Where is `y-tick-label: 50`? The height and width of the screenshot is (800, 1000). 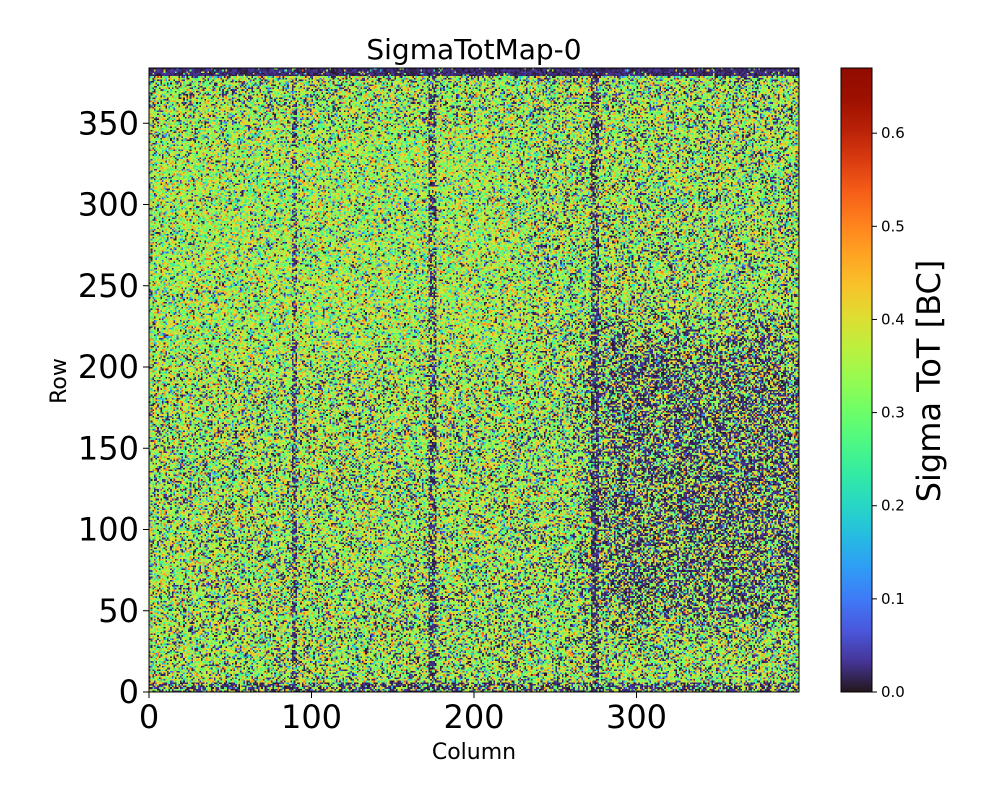
y-tick-label: 50 is located at coordinates (118, 611).